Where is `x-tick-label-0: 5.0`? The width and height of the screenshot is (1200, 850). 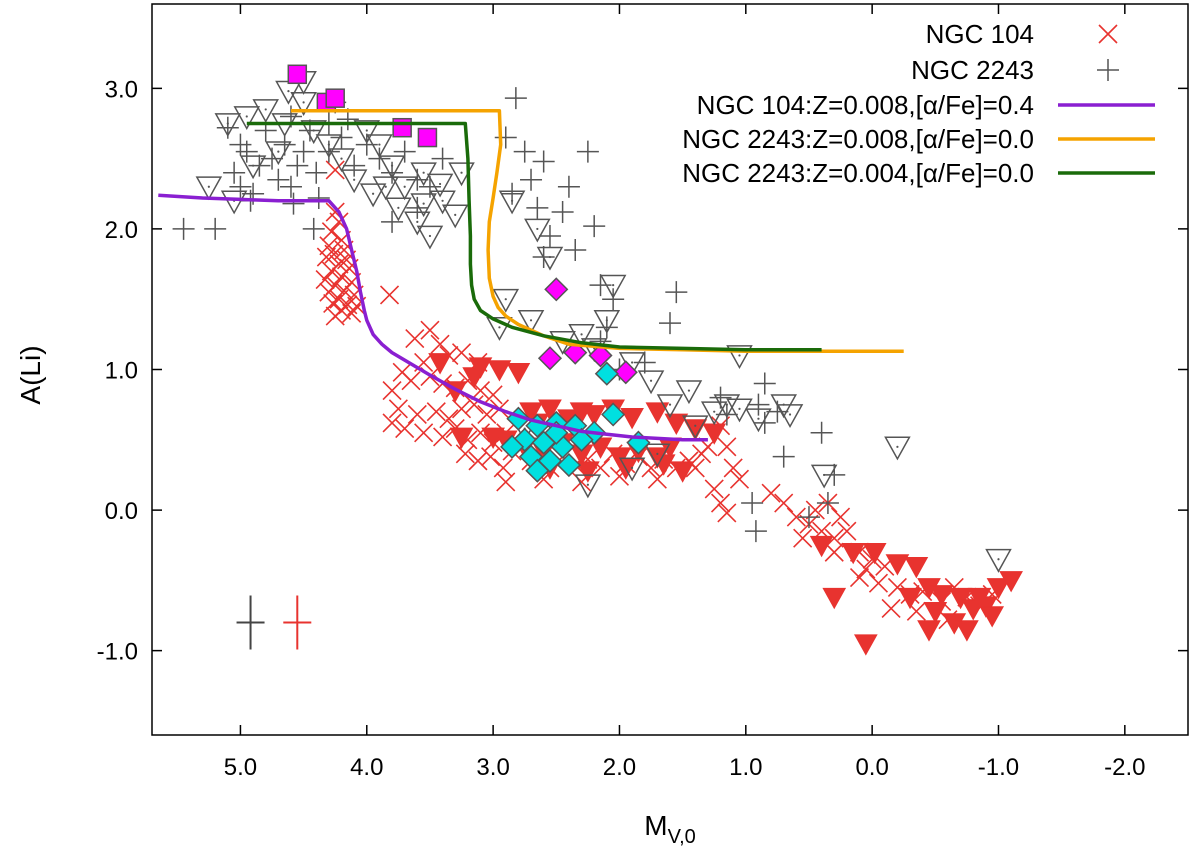 x-tick-label-0: 5.0 is located at coordinates (240, 767).